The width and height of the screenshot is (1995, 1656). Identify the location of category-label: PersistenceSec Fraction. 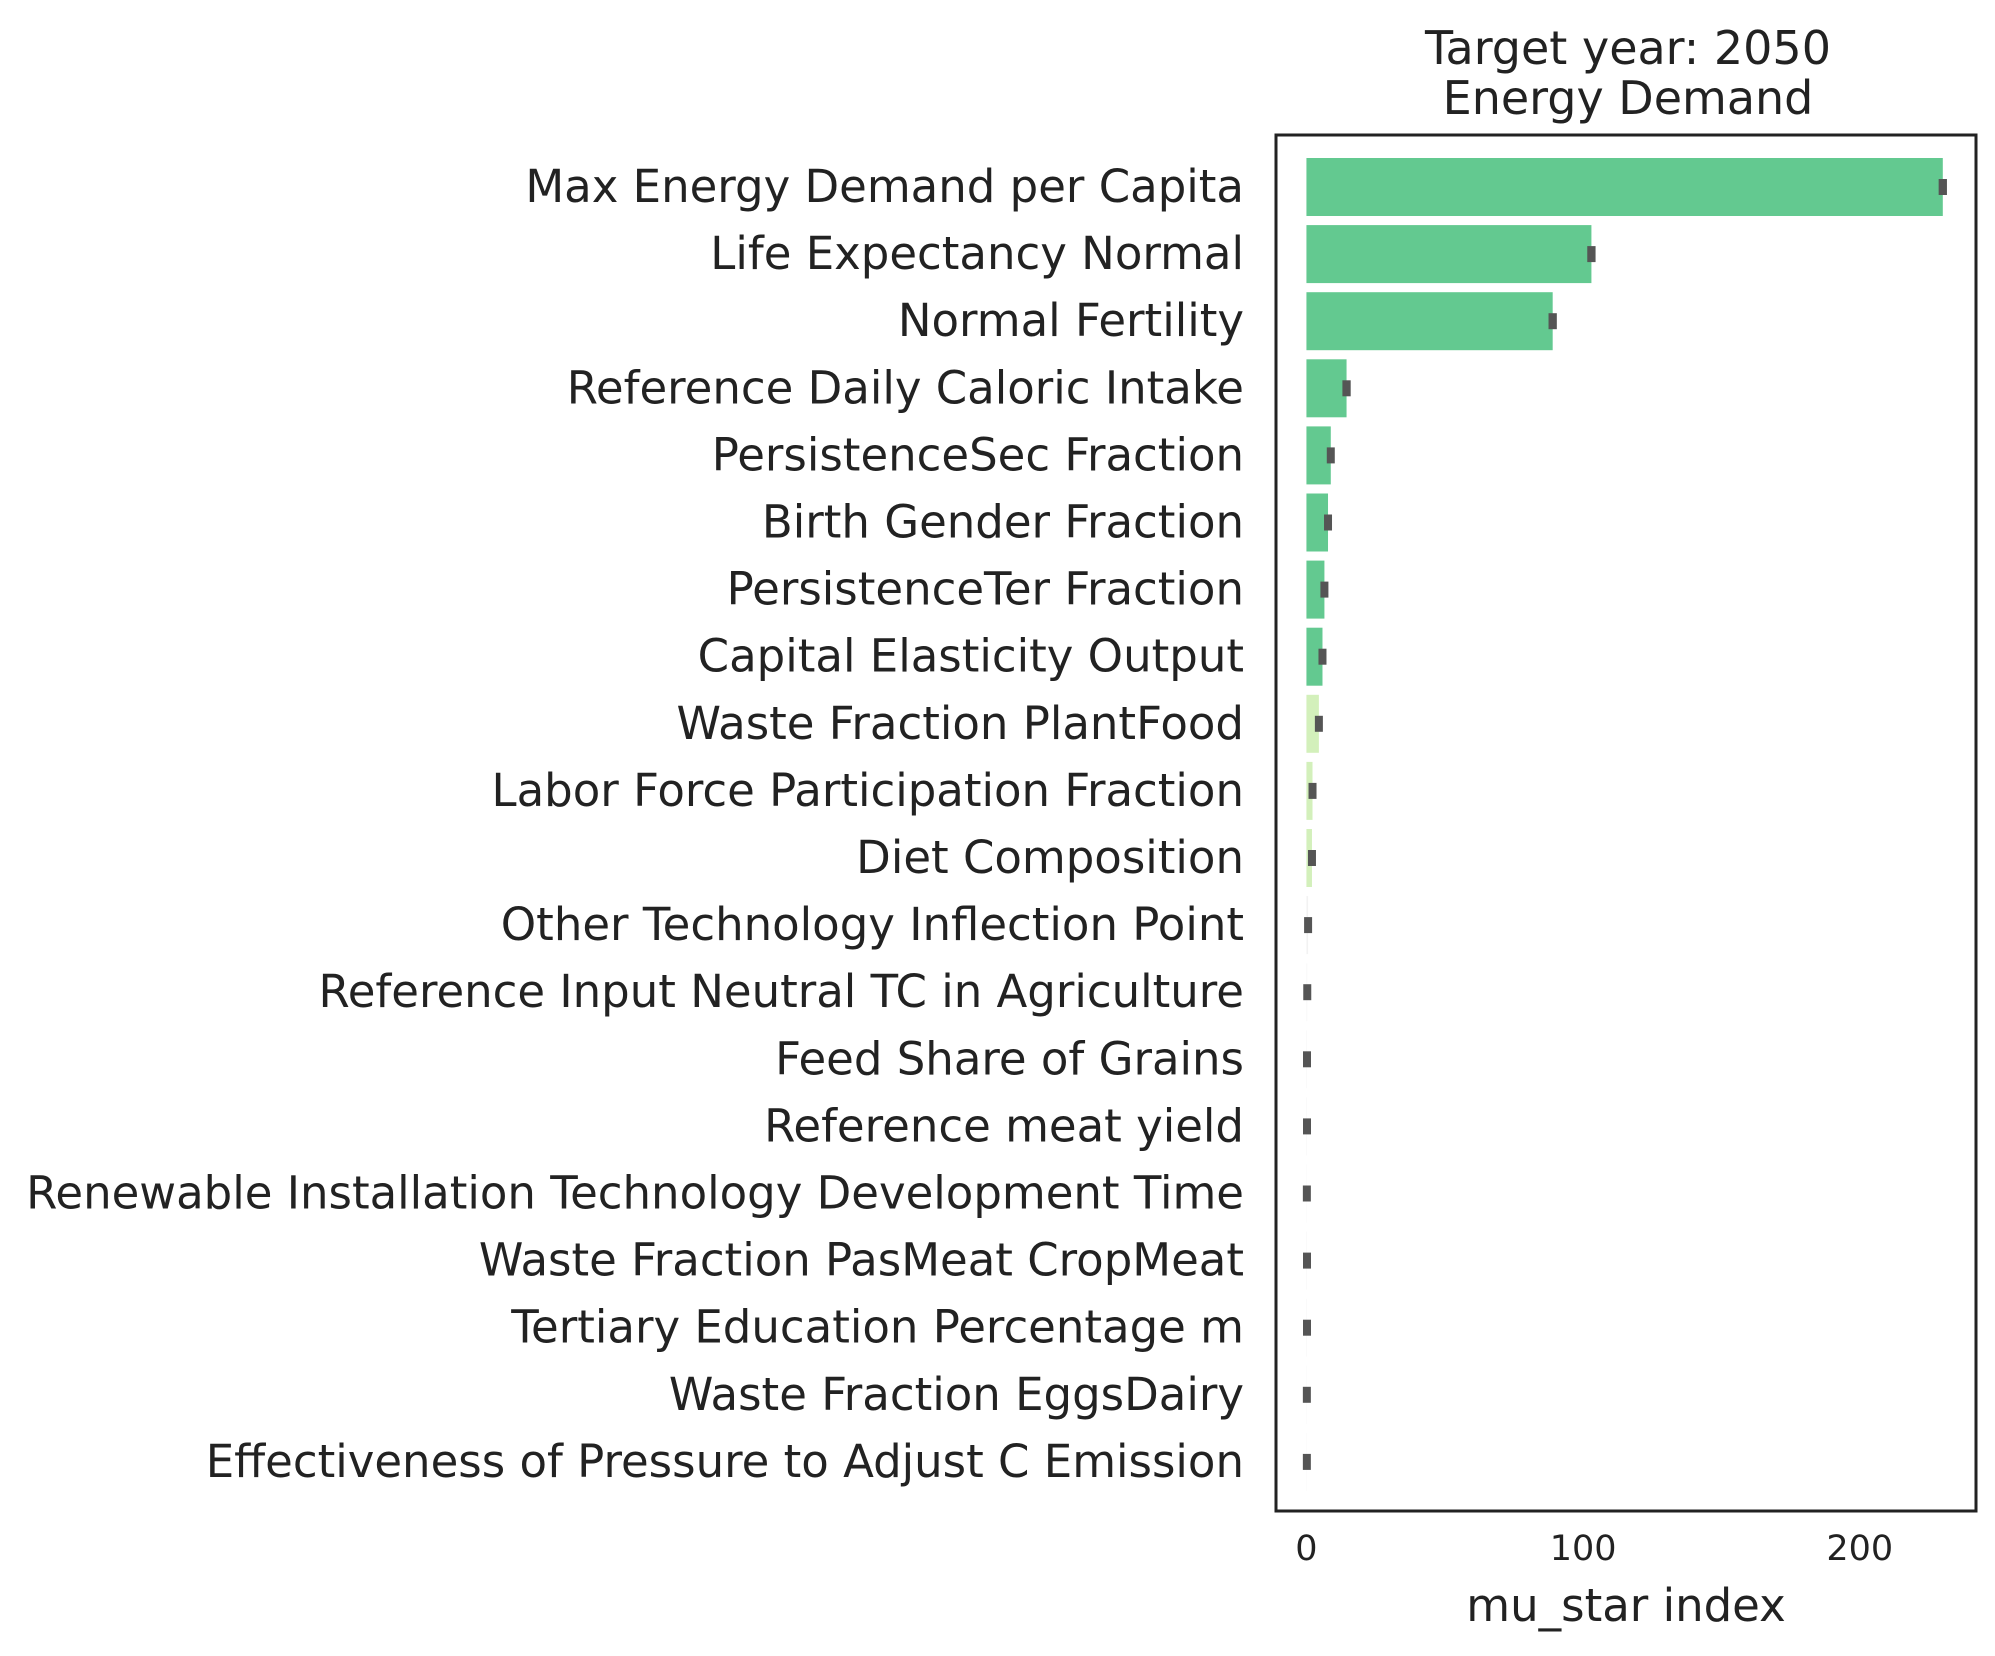
(978, 454).